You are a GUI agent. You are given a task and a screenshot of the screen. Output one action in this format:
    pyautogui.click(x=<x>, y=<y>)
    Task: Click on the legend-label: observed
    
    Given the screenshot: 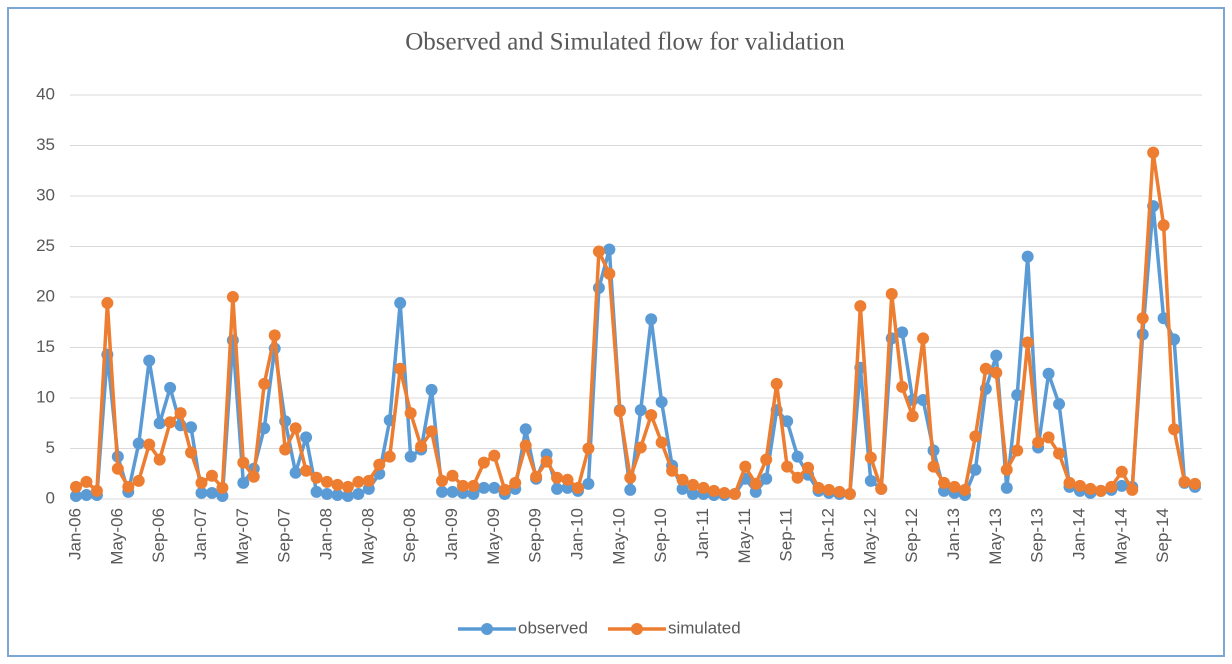 What is the action you would take?
    pyautogui.click(x=553, y=627)
    